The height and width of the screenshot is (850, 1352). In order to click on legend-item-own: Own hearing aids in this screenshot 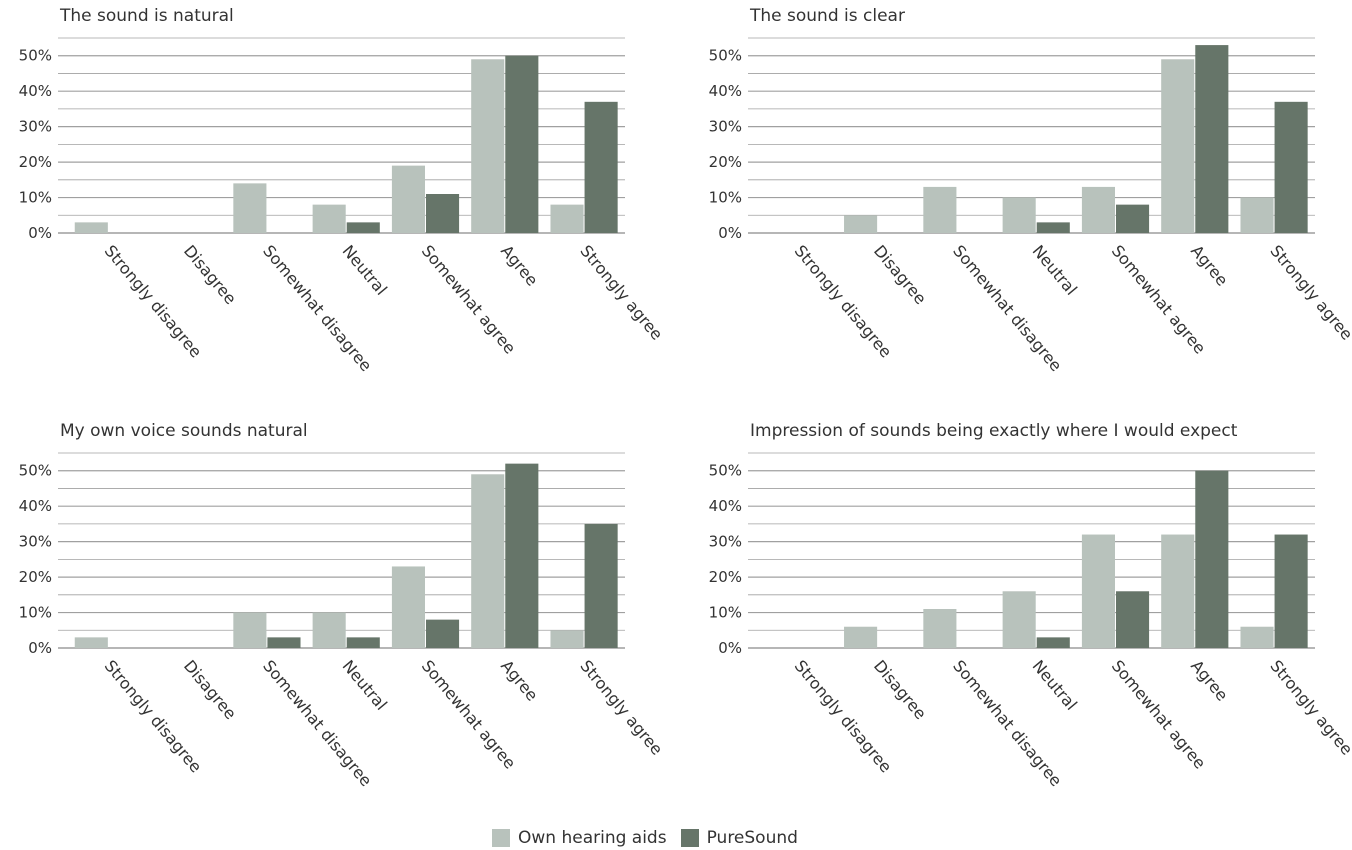, I will do `click(579, 838)`.